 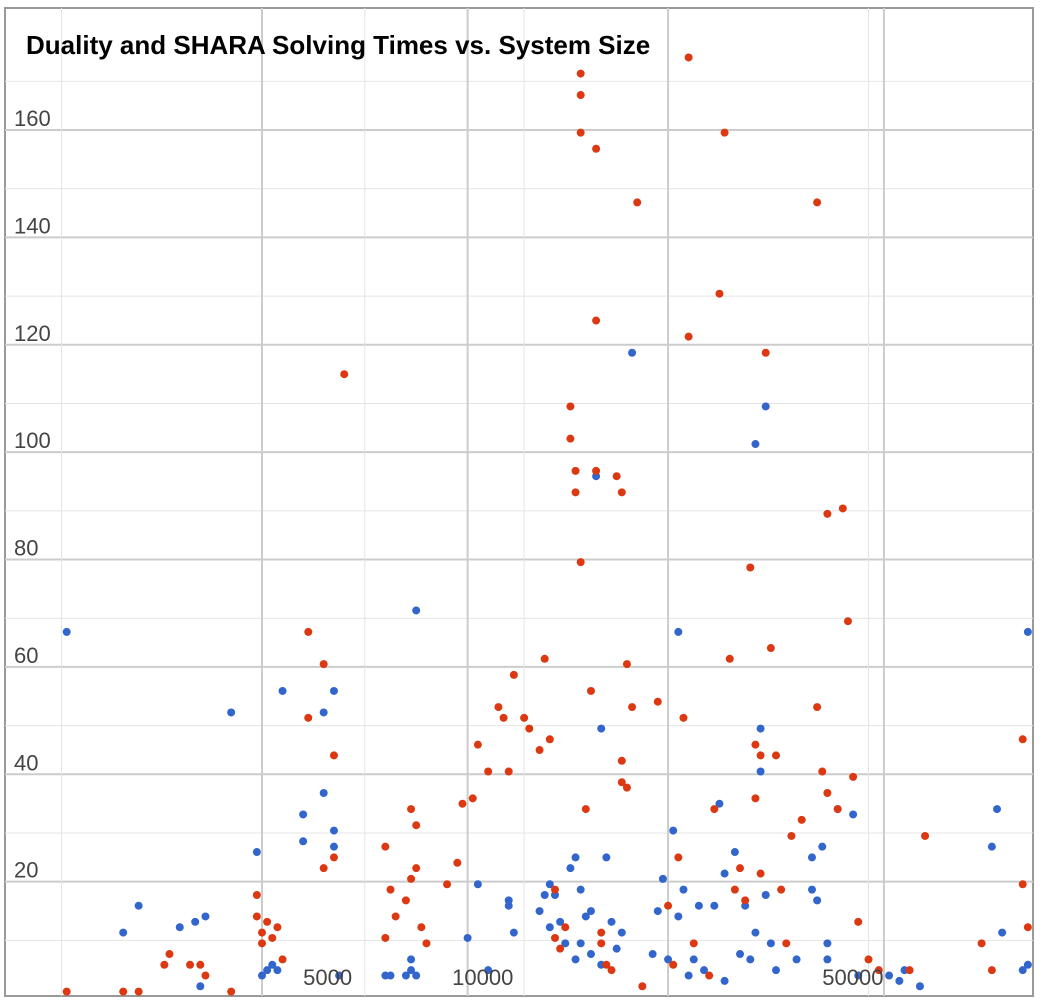 What do you see at coordinates (327, 977) in the screenshot?
I see `x-tick-label: 5000` at bounding box center [327, 977].